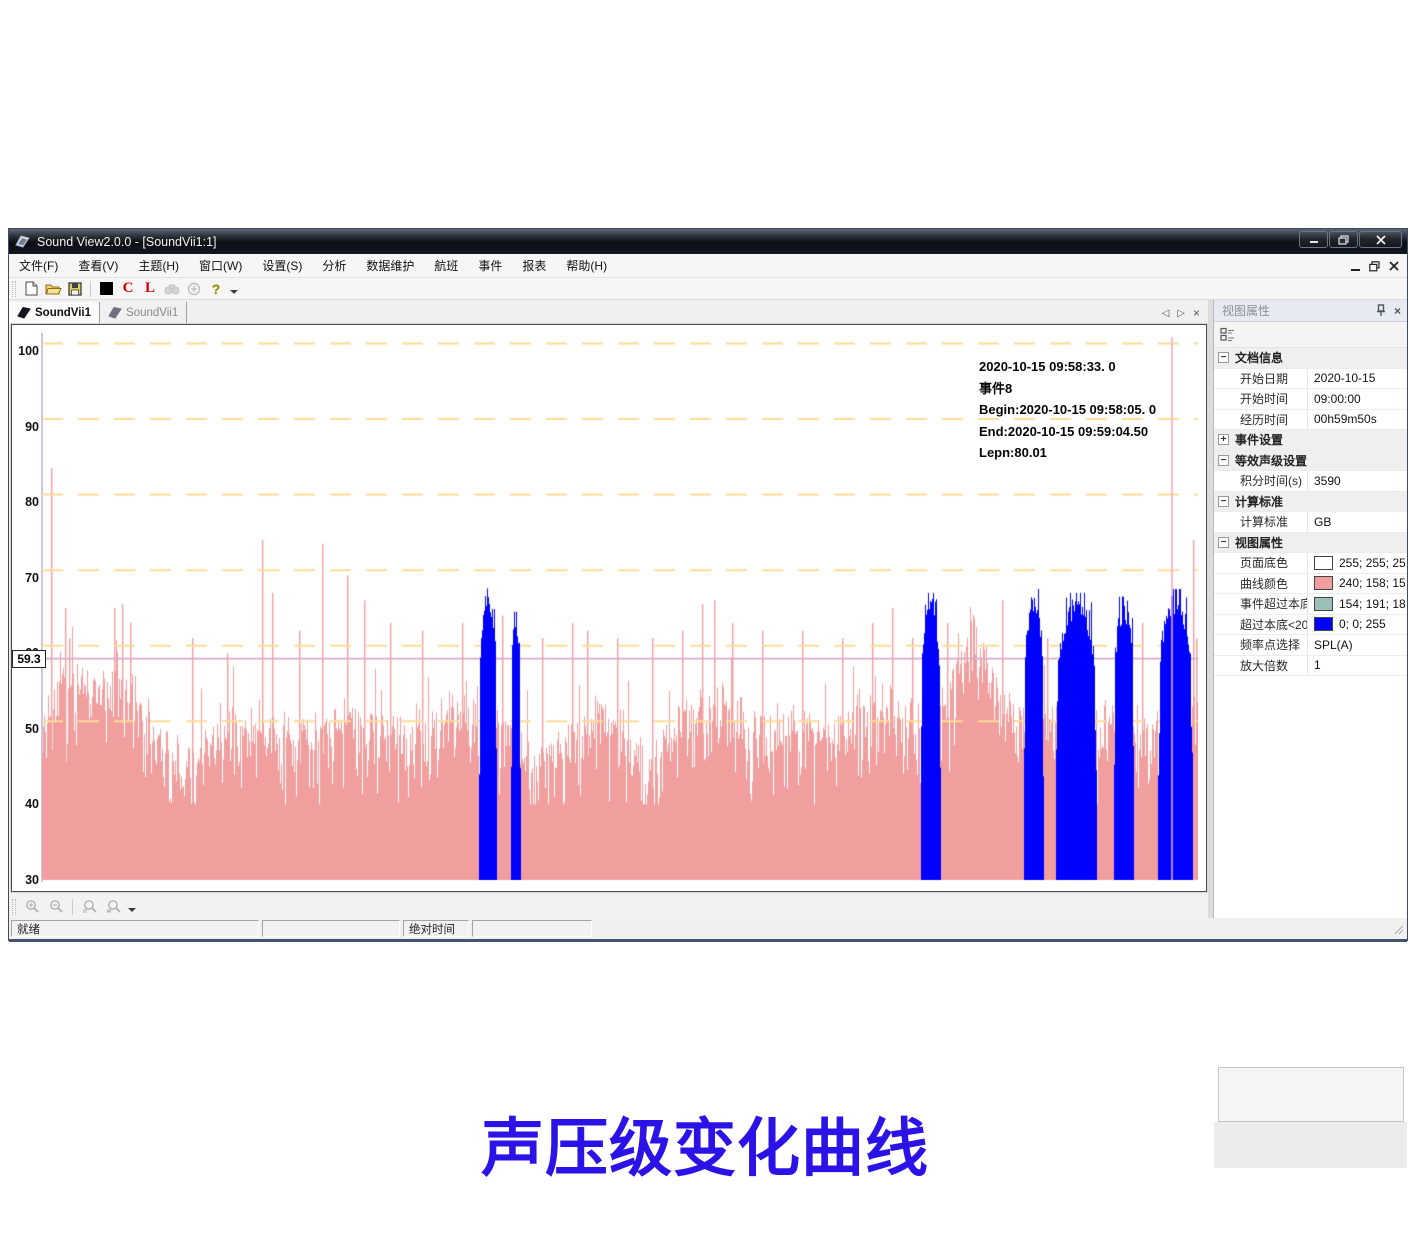 Image resolution: width=1410 pixels, height=1260 pixels. What do you see at coordinates (1047, 366) in the screenshot?
I see `event-annotation-line: 2020-10-15 09:58:33. 0` at bounding box center [1047, 366].